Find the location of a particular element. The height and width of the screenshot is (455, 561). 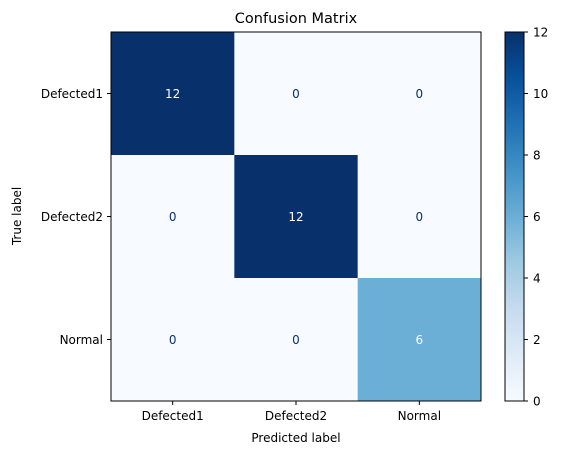

x-tick-label: Normal is located at coordinates (419, 416).